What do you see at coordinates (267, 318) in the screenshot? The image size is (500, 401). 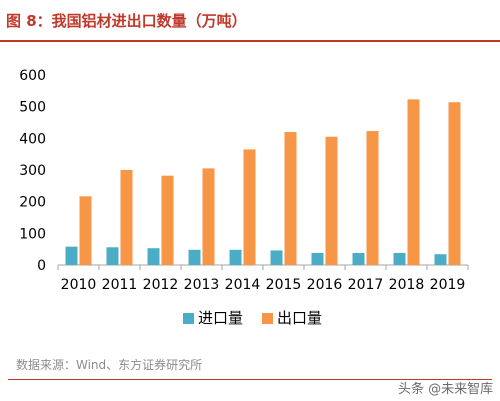 I see `legend-swatch-export` at bounding box center [267, 318].